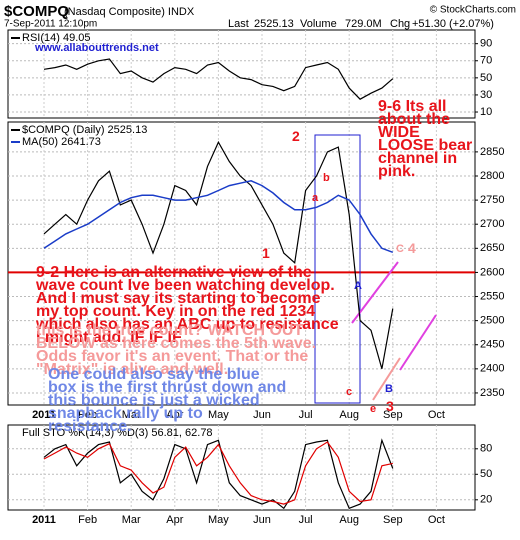 This screenshot has width=520, height=540. What do you see at coordinates (492, 321) in the screenshot?
I see `y-tick-label: 2500` at bounding box center [492, 321].